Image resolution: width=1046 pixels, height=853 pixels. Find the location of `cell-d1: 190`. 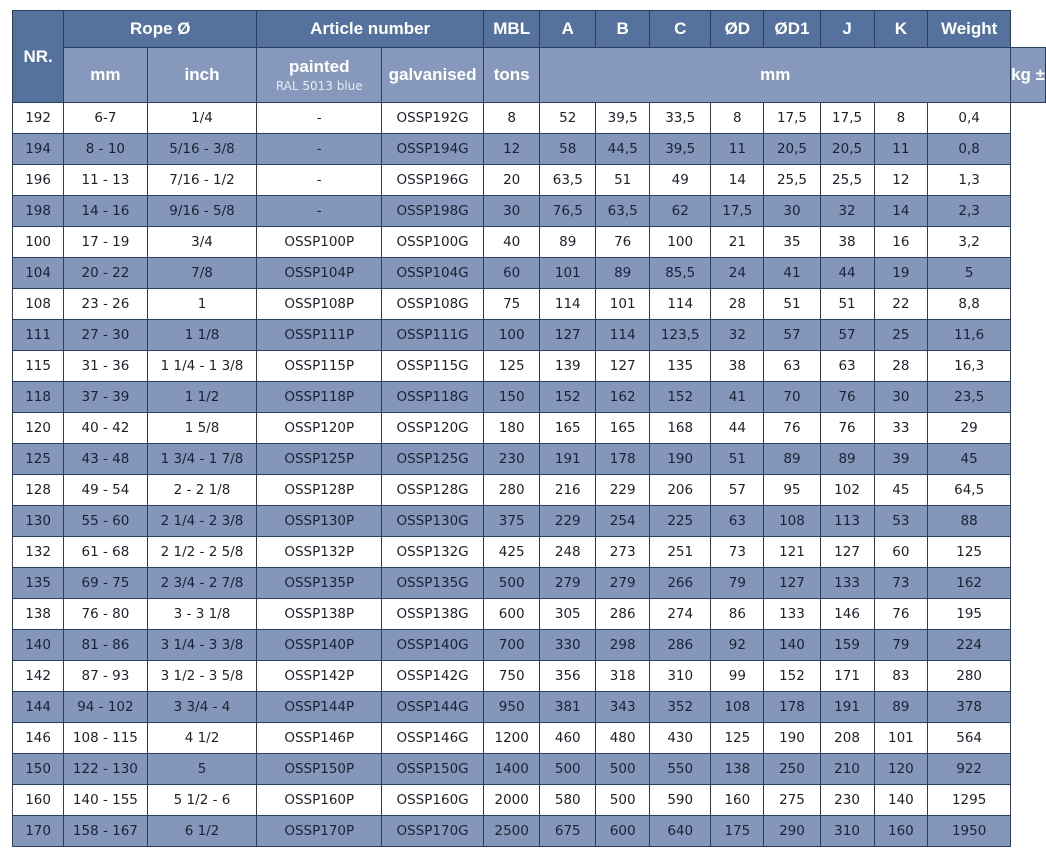

cell-d1: 190 is located at coordinates (792, 738).